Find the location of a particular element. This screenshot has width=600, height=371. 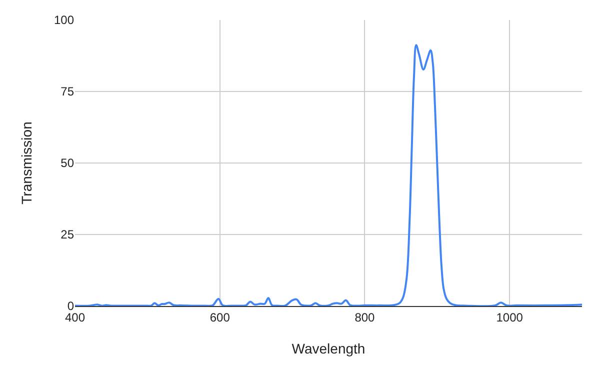

x-tick-label: 600 is located at coordinates (220, 317).